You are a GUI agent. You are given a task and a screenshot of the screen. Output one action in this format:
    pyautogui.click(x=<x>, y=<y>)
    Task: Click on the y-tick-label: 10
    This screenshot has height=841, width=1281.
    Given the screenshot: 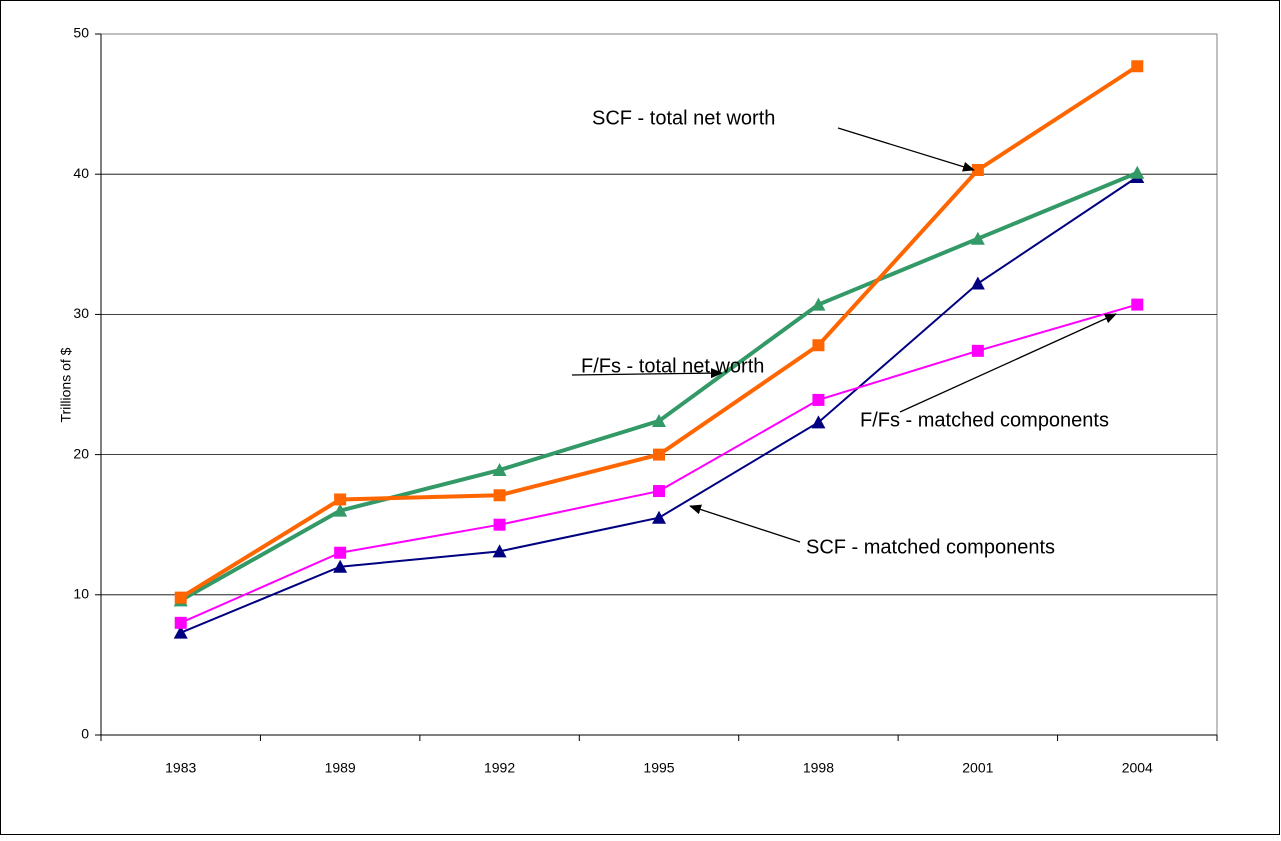 What is the action you would take?
    pyautogui.click(x=81, y=594)
    